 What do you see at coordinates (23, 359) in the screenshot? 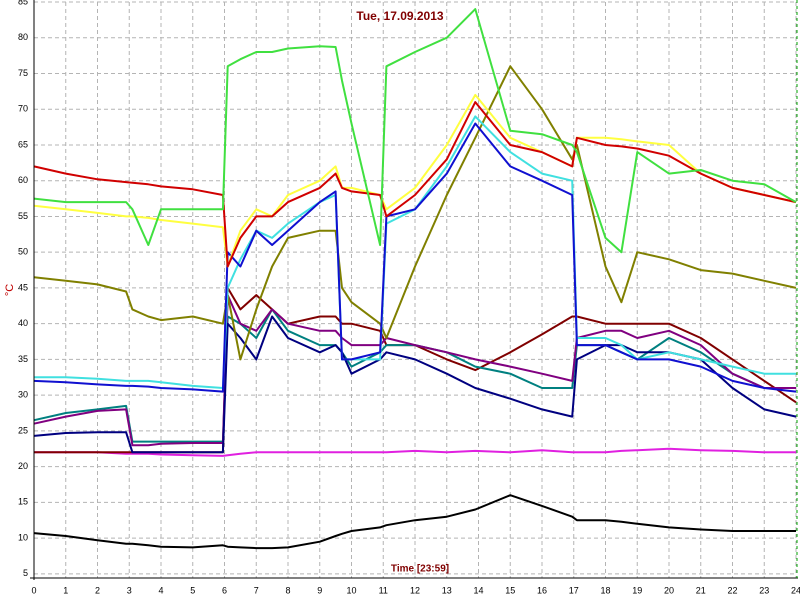
I see `y-tick-label: 35` at bounding box center [23, 359].